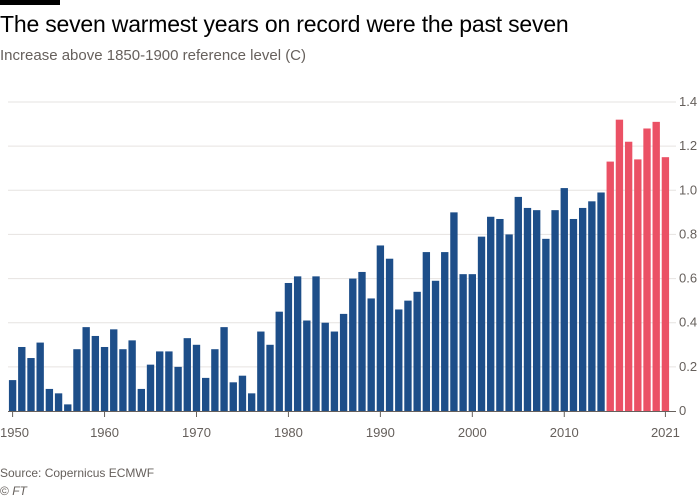 Image resolution: width=700 pixels, height=500 pixels. Describe the element at coordinates (77, 380) in the screenshot. I see `bar-1957` at that location.